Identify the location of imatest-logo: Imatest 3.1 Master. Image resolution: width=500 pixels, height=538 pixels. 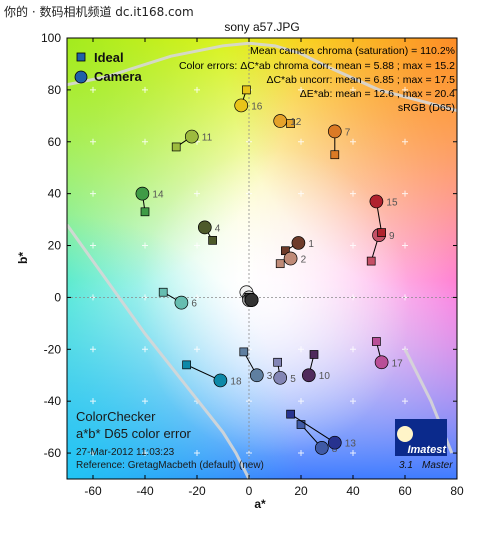
(424, 445).